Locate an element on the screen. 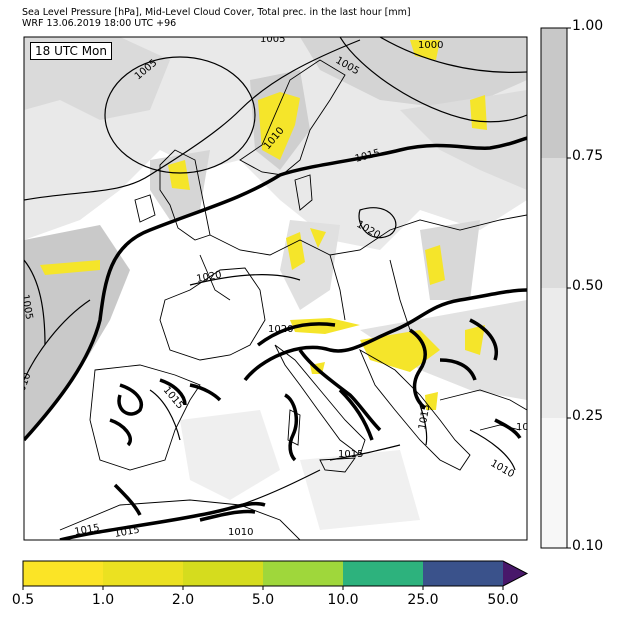 The height and width of the screenshot is (621, 618). precip-colorbar-extend-arrow is located at coordinates (515, 573).